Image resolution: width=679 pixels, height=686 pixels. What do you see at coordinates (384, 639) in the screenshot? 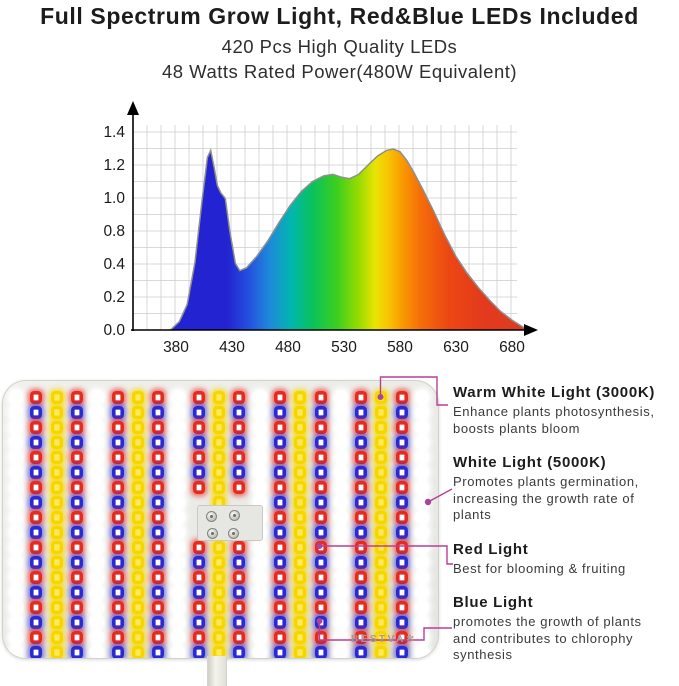
I see `brand-logo: BESTVA✼` at bounding box center [384, 639].